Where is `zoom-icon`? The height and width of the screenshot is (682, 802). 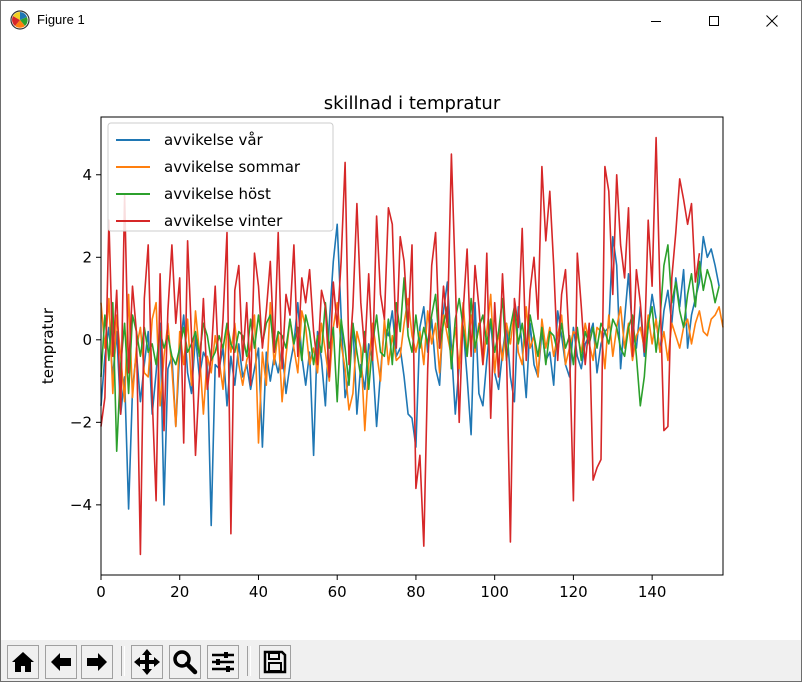
zoom-icon is located at coordinates (185, 662).